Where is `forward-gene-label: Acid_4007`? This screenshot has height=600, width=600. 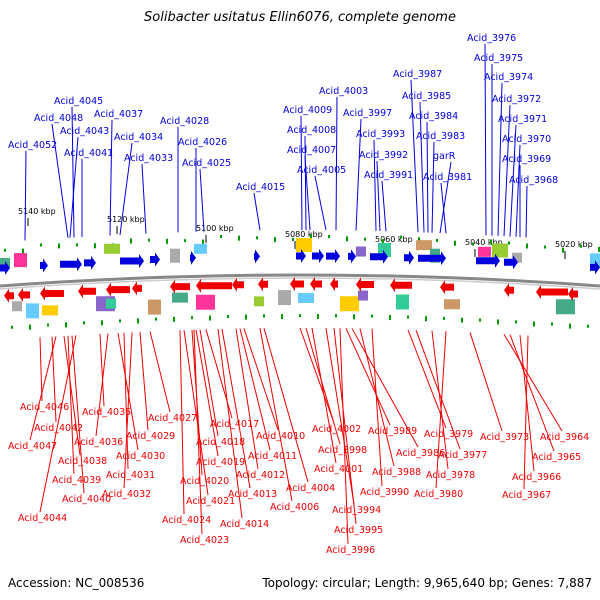
forward-gene-label: Acid_4007 is located at coordinates (311, 150).